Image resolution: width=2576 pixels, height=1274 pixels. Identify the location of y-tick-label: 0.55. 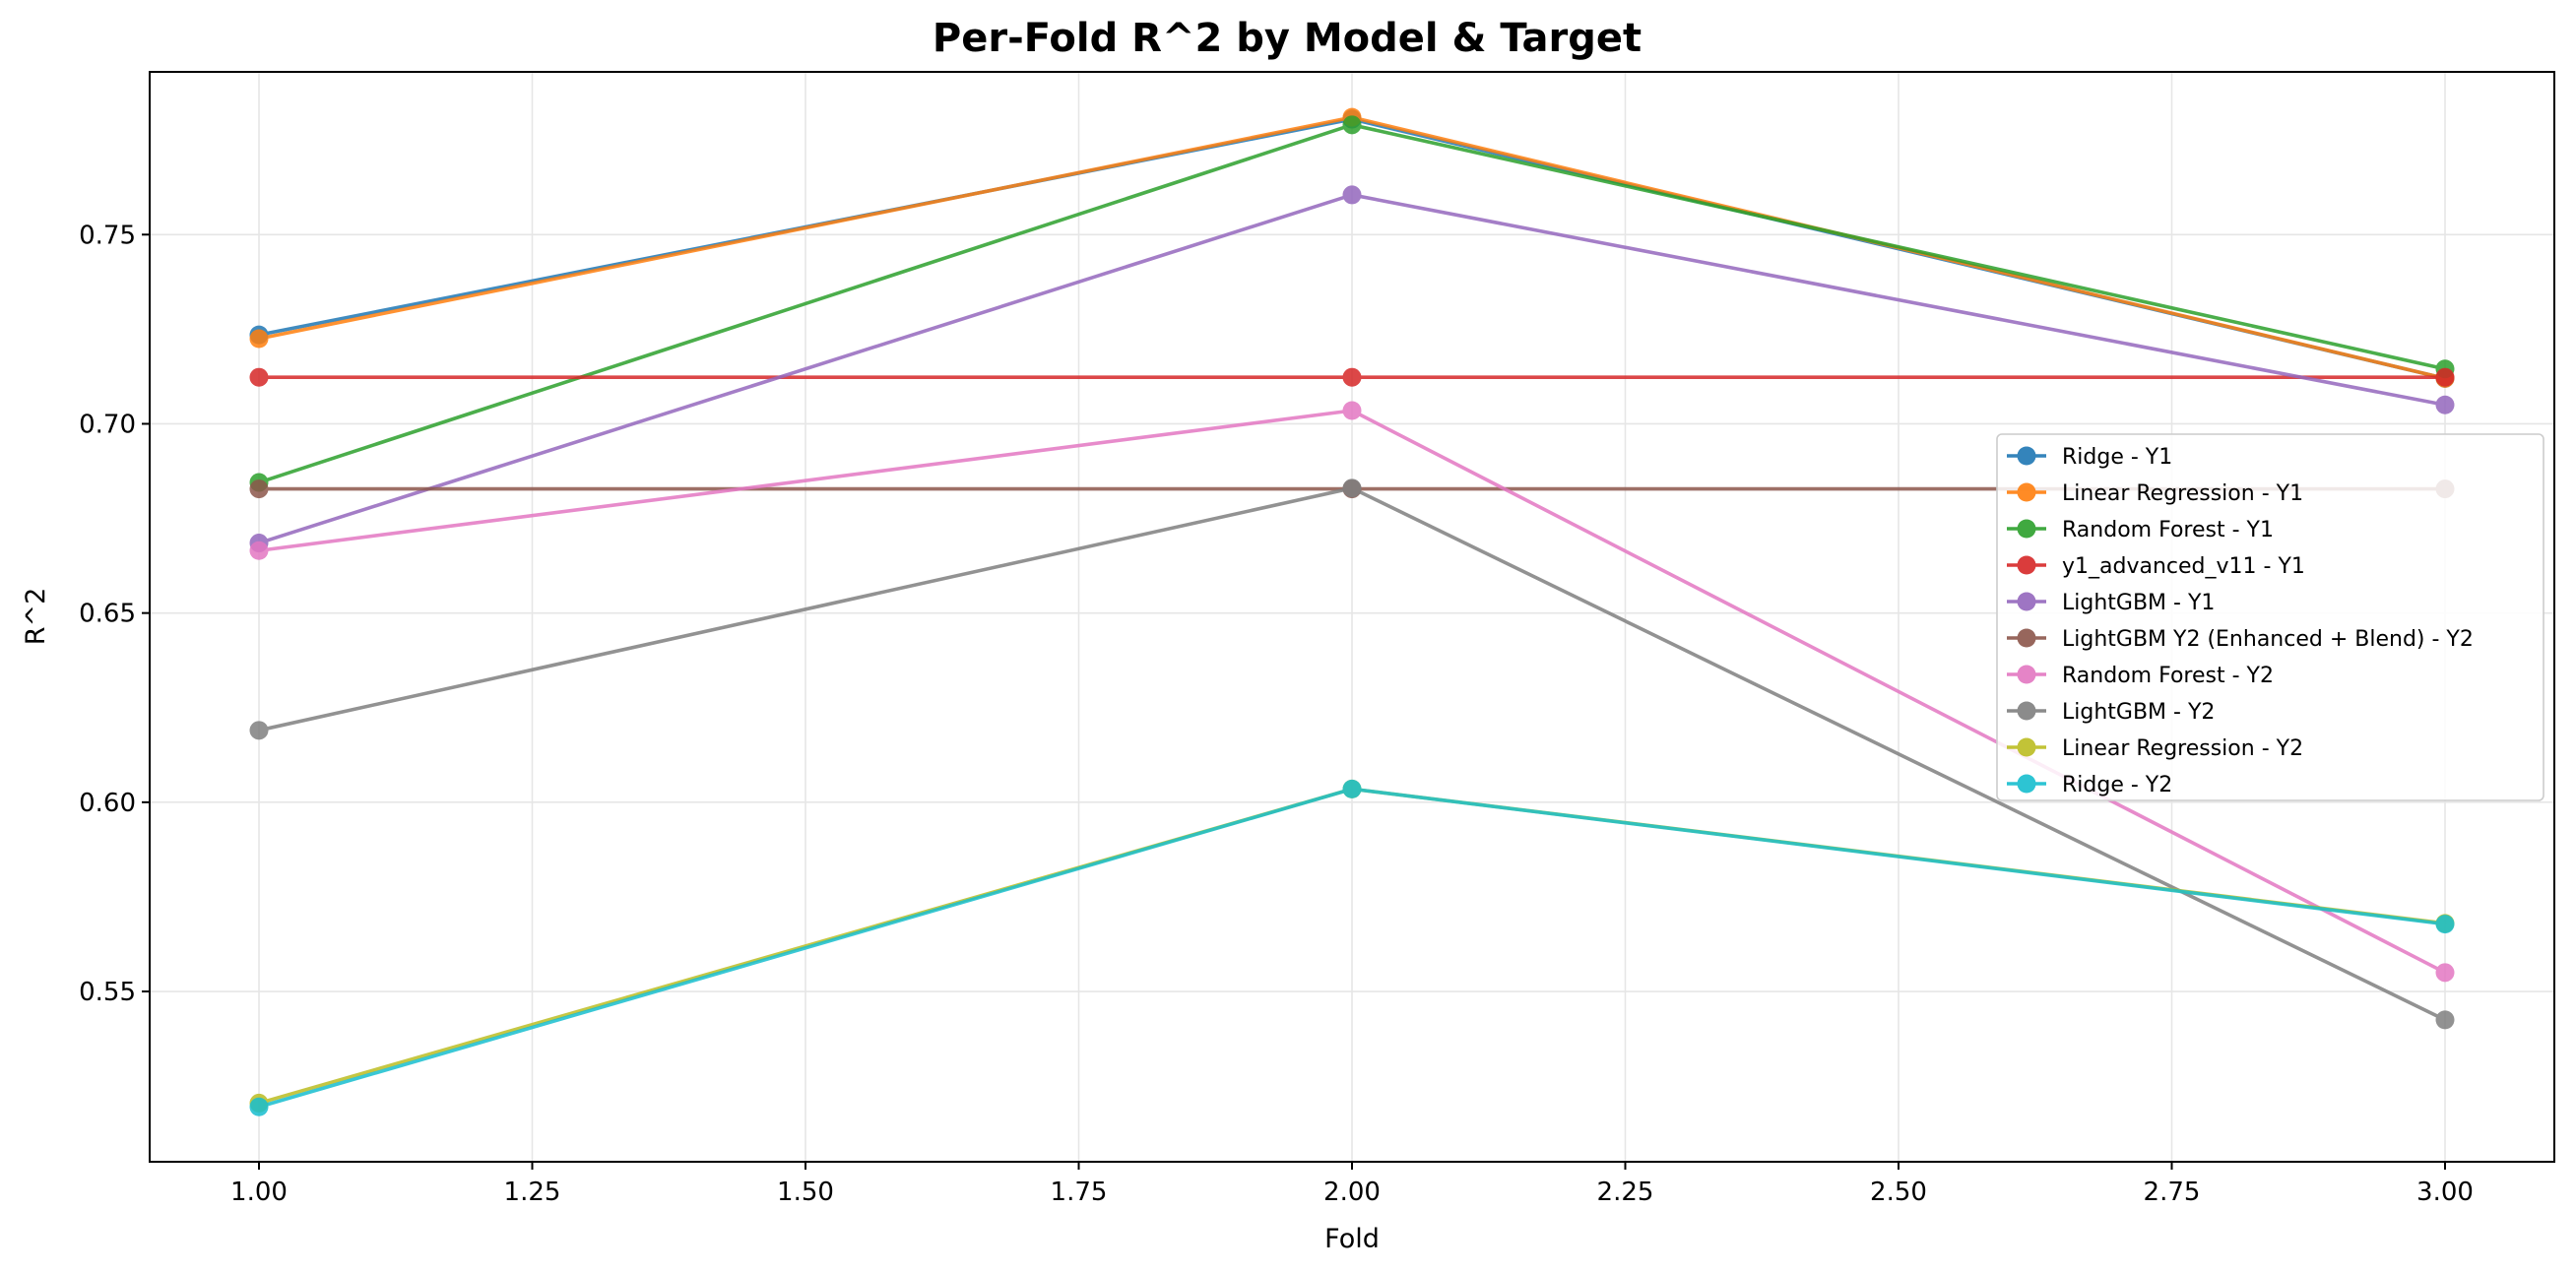
(107, 993).